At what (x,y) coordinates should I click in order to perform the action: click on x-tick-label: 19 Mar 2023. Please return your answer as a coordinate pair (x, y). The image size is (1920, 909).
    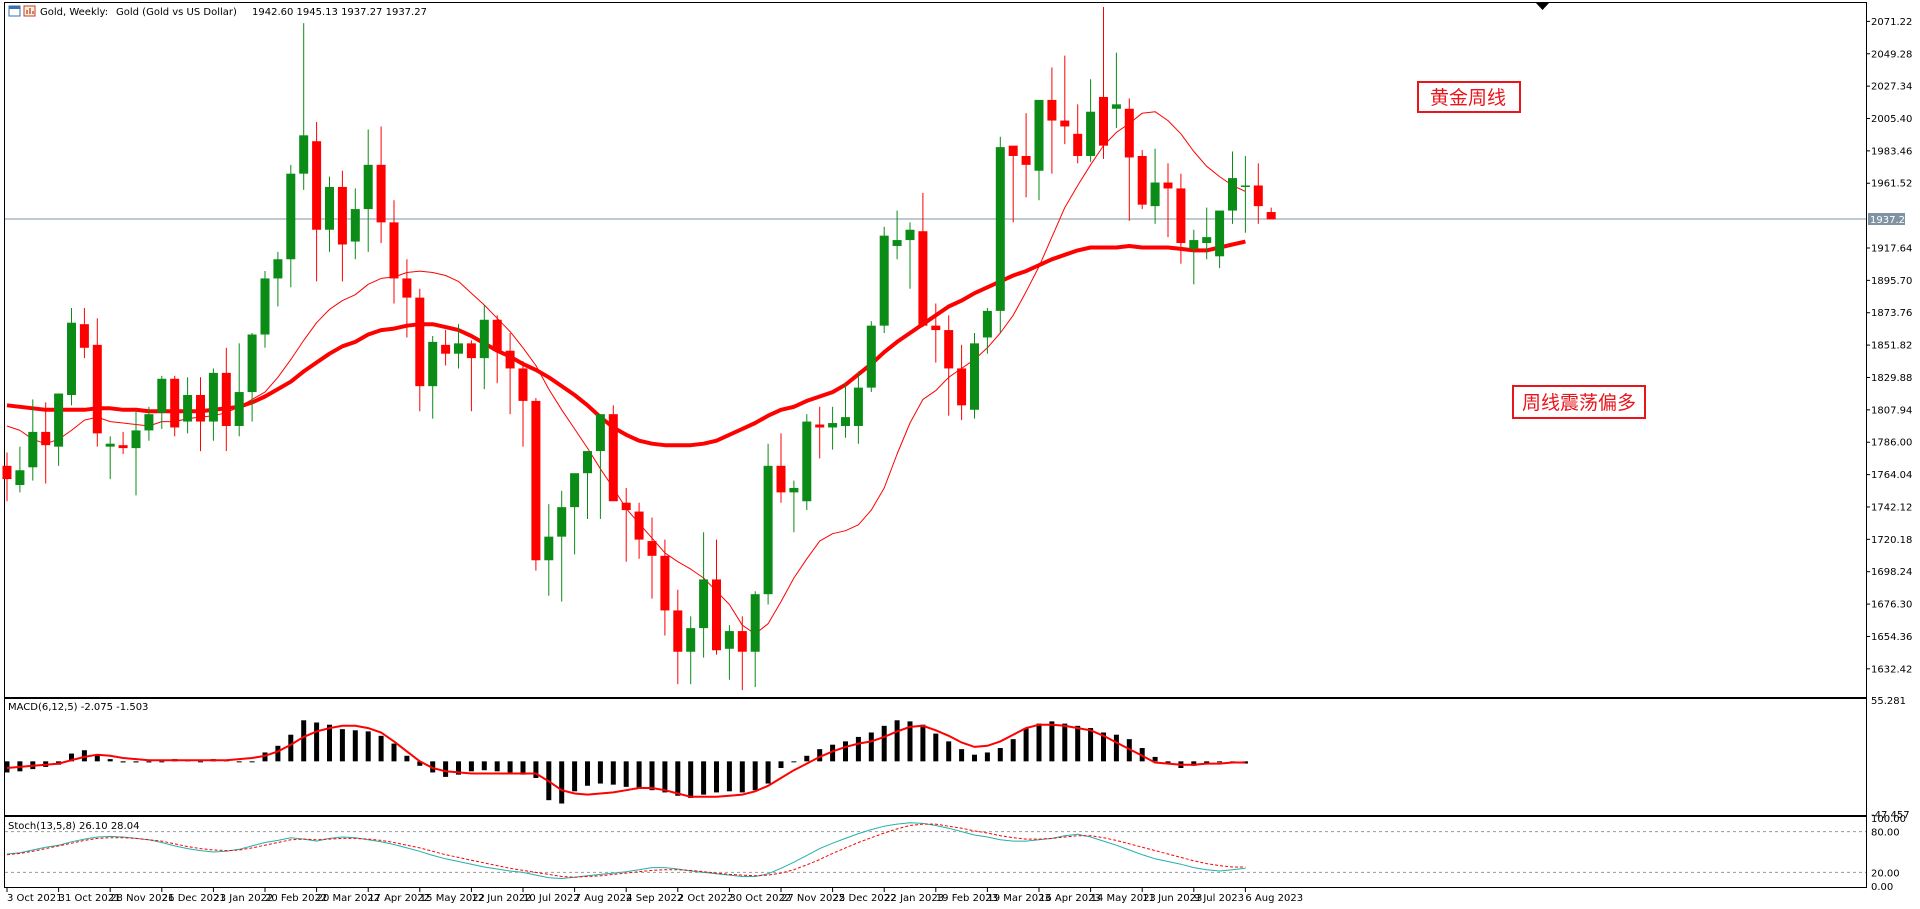
    Looking at the image, I should click on (1018, 898).